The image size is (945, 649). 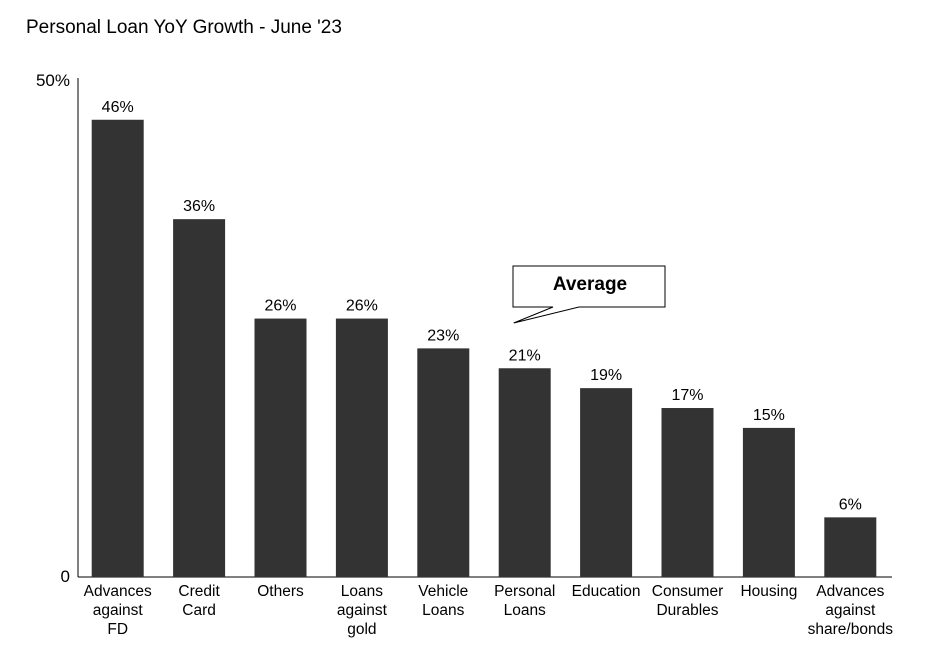 I want to click on x-tick-label: Consumer, so click(x=688, y=591).